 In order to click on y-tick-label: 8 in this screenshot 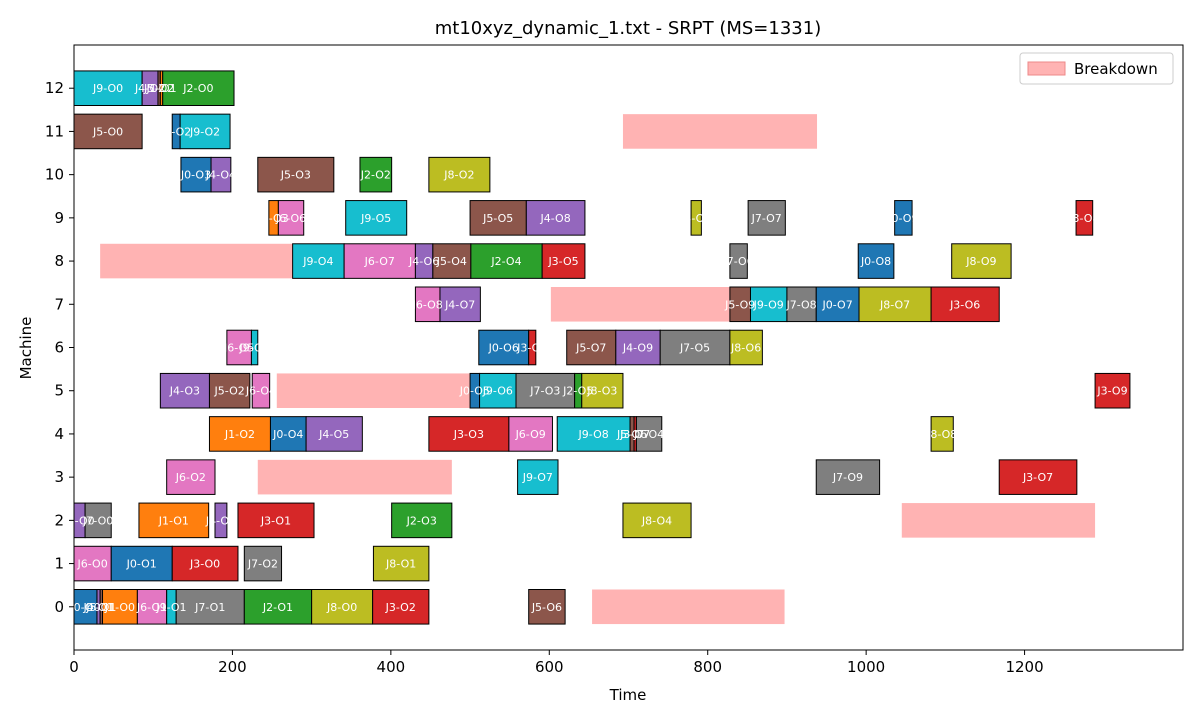, I will do `click(59, 261)`.